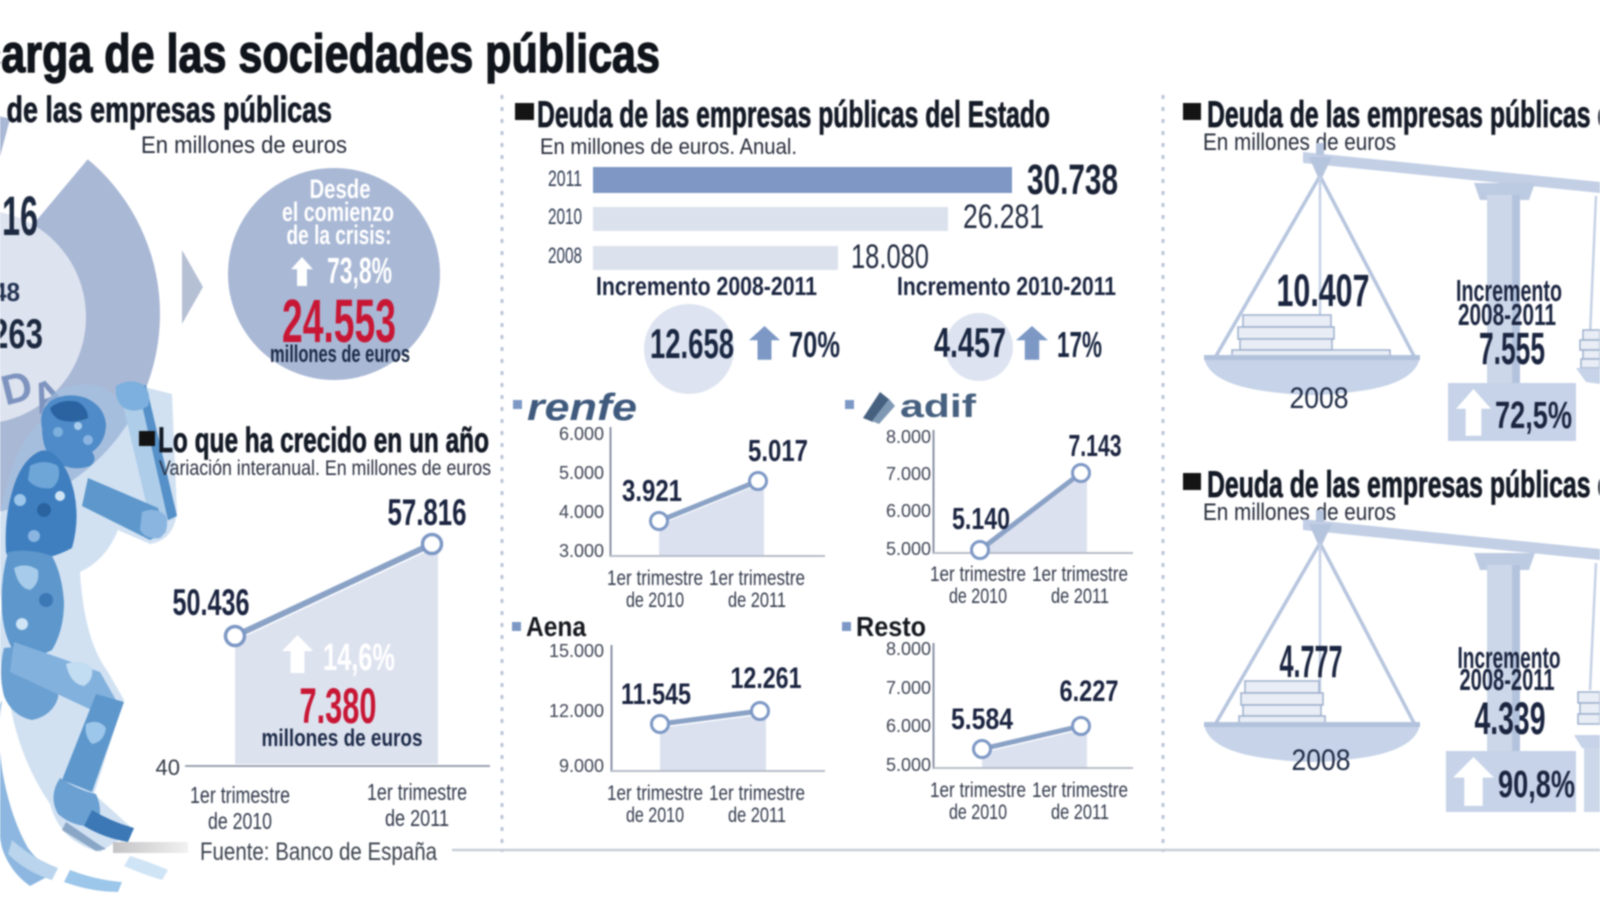 The image size is (1600, 900). What do you see at coordinates (938, 406) in the screenshot?
I see `svg-text: adif` at bounding box center [938, 406].